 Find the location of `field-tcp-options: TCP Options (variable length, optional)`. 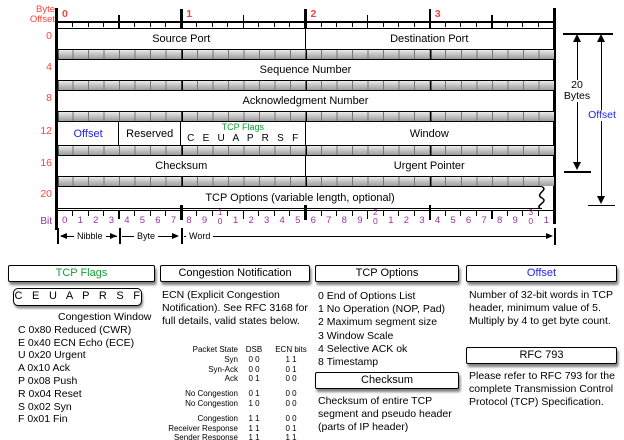

field-tcp-options: TCP Options (variable length, optional) is located at coordinates (299, 197).